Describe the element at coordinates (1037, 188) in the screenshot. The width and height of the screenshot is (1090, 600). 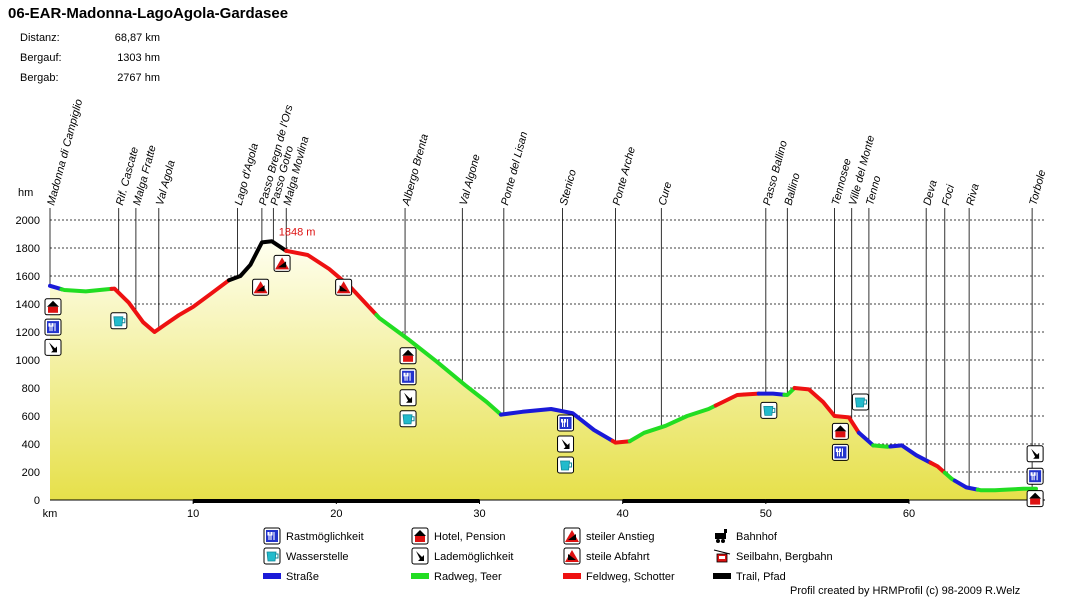
I see `waypoint-label: Torbole` at that location.